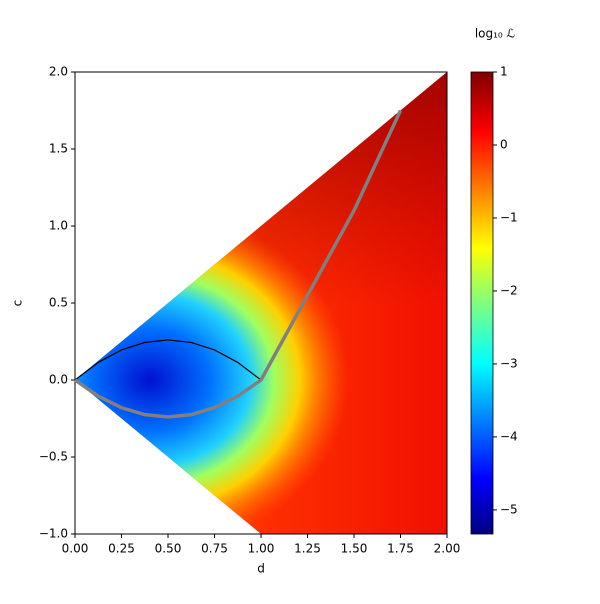  What do you see at coordinates (75, 549) in the screenshot?
I see `x-tick-label: 0.00` at bounding box center [75, 549].